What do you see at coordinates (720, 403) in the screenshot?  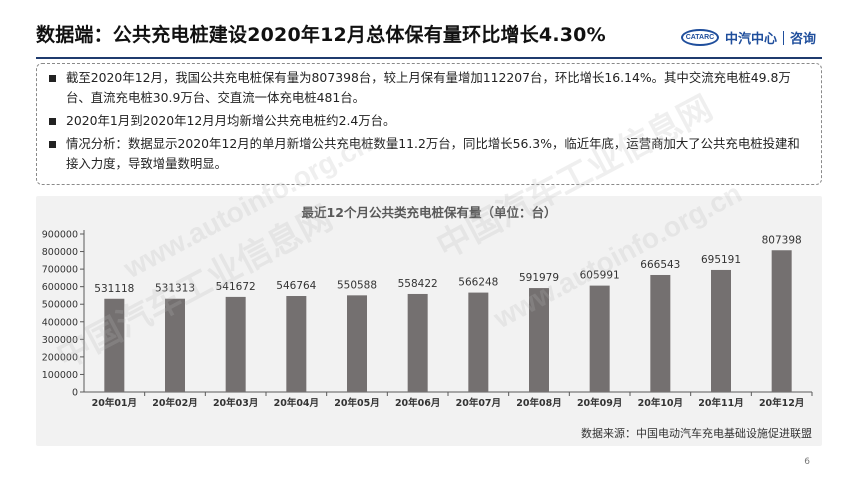 I see `x-tick-label: 20年11月` at bounding box center [720, 403].